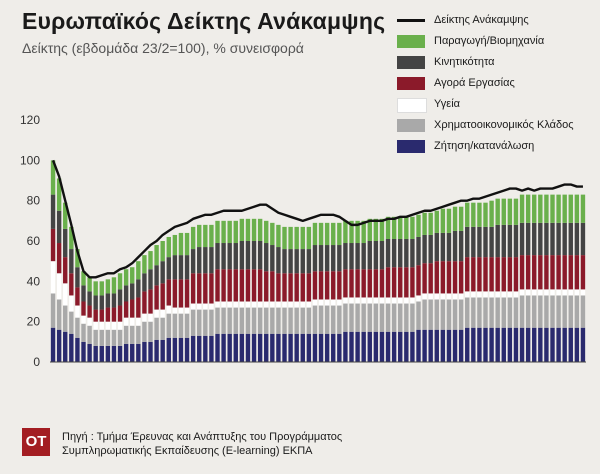 The height and width of the screenshot is (474, 600). I want to click on ot-logo: OT, so click(36, 442).